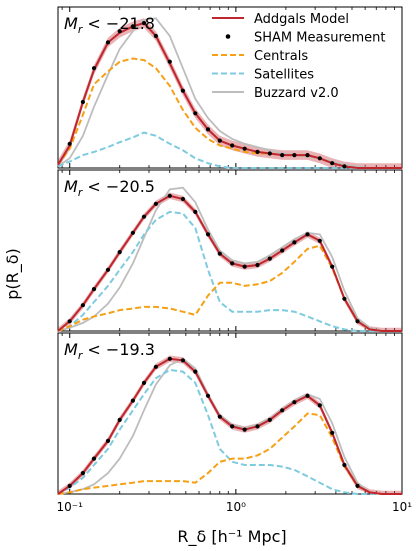  What do you see at coordinates (320, 38) in the screenshot?
I see `legend-label: SHAM Measurement` at bounding box center [320, 38].